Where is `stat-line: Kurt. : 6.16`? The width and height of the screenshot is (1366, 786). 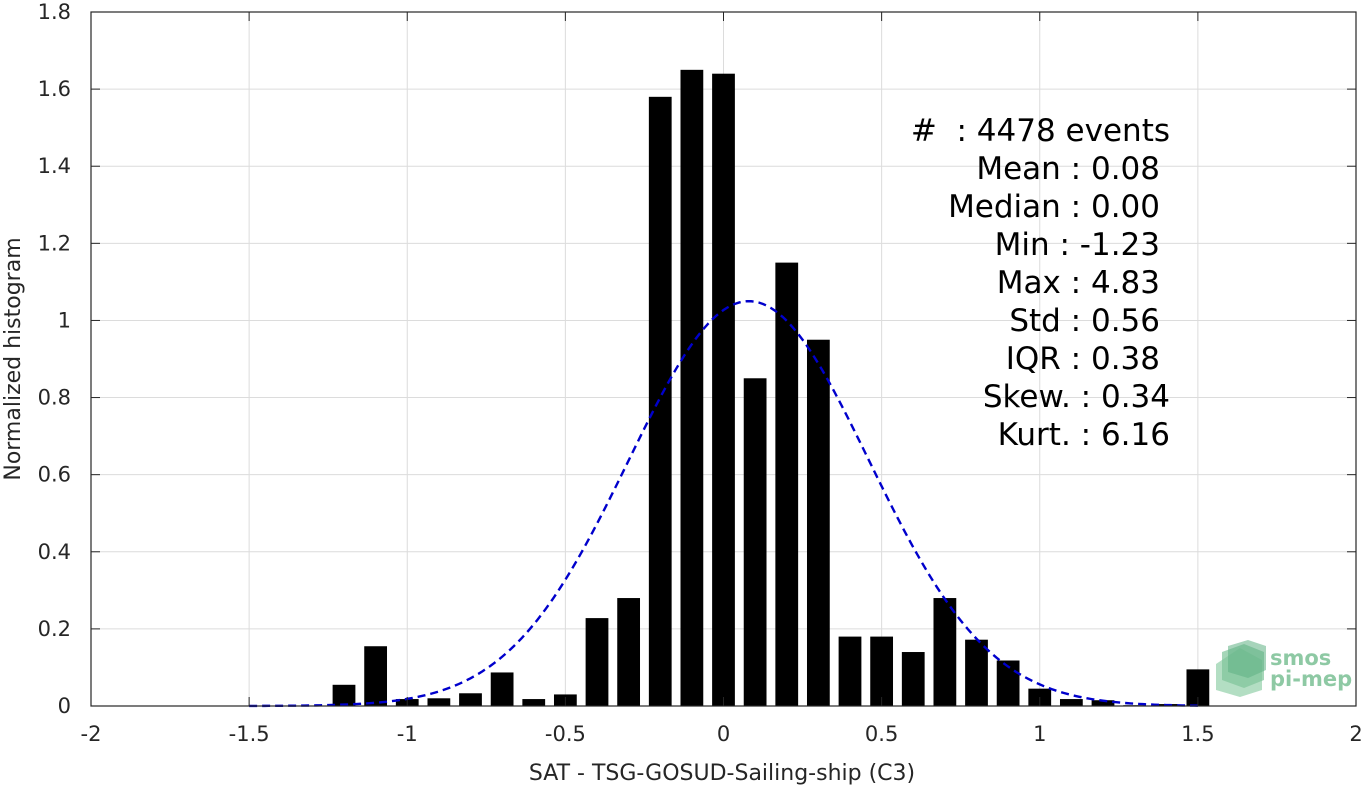
stat-line: Kurt. : 6.16 is located at coordinates (1084, 435).